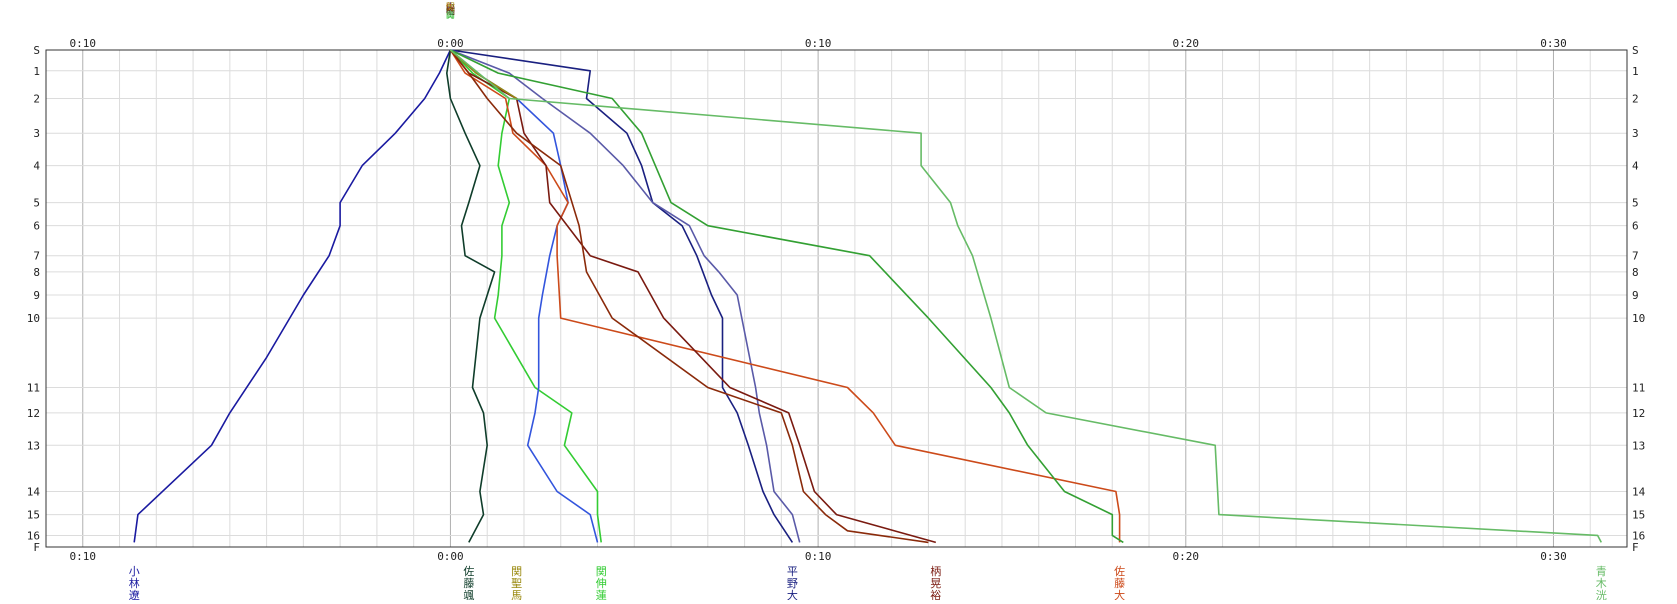 This screenshot has width=1677, height=604. I want to click on series-name-label-top: 柄, so click(450, 11).